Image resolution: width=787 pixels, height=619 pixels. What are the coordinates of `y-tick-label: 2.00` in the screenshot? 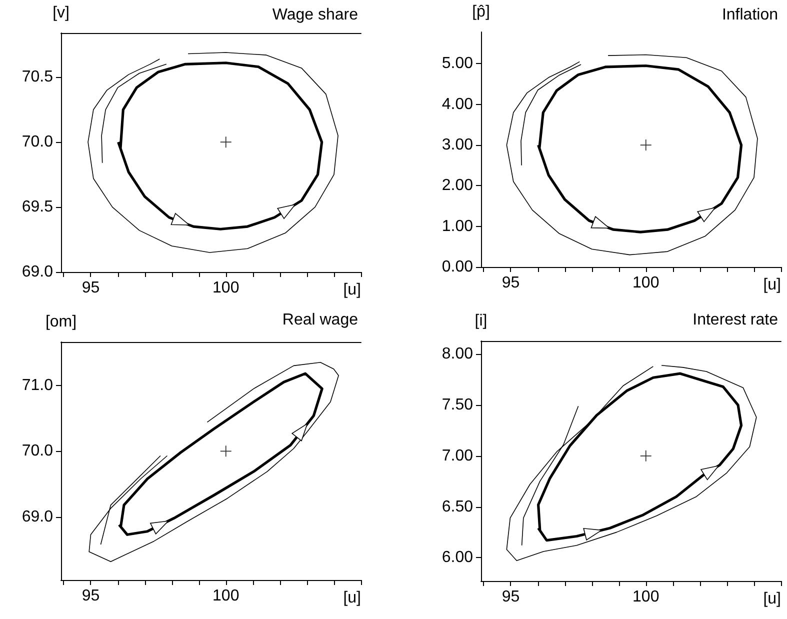 It's located at (458, 185).